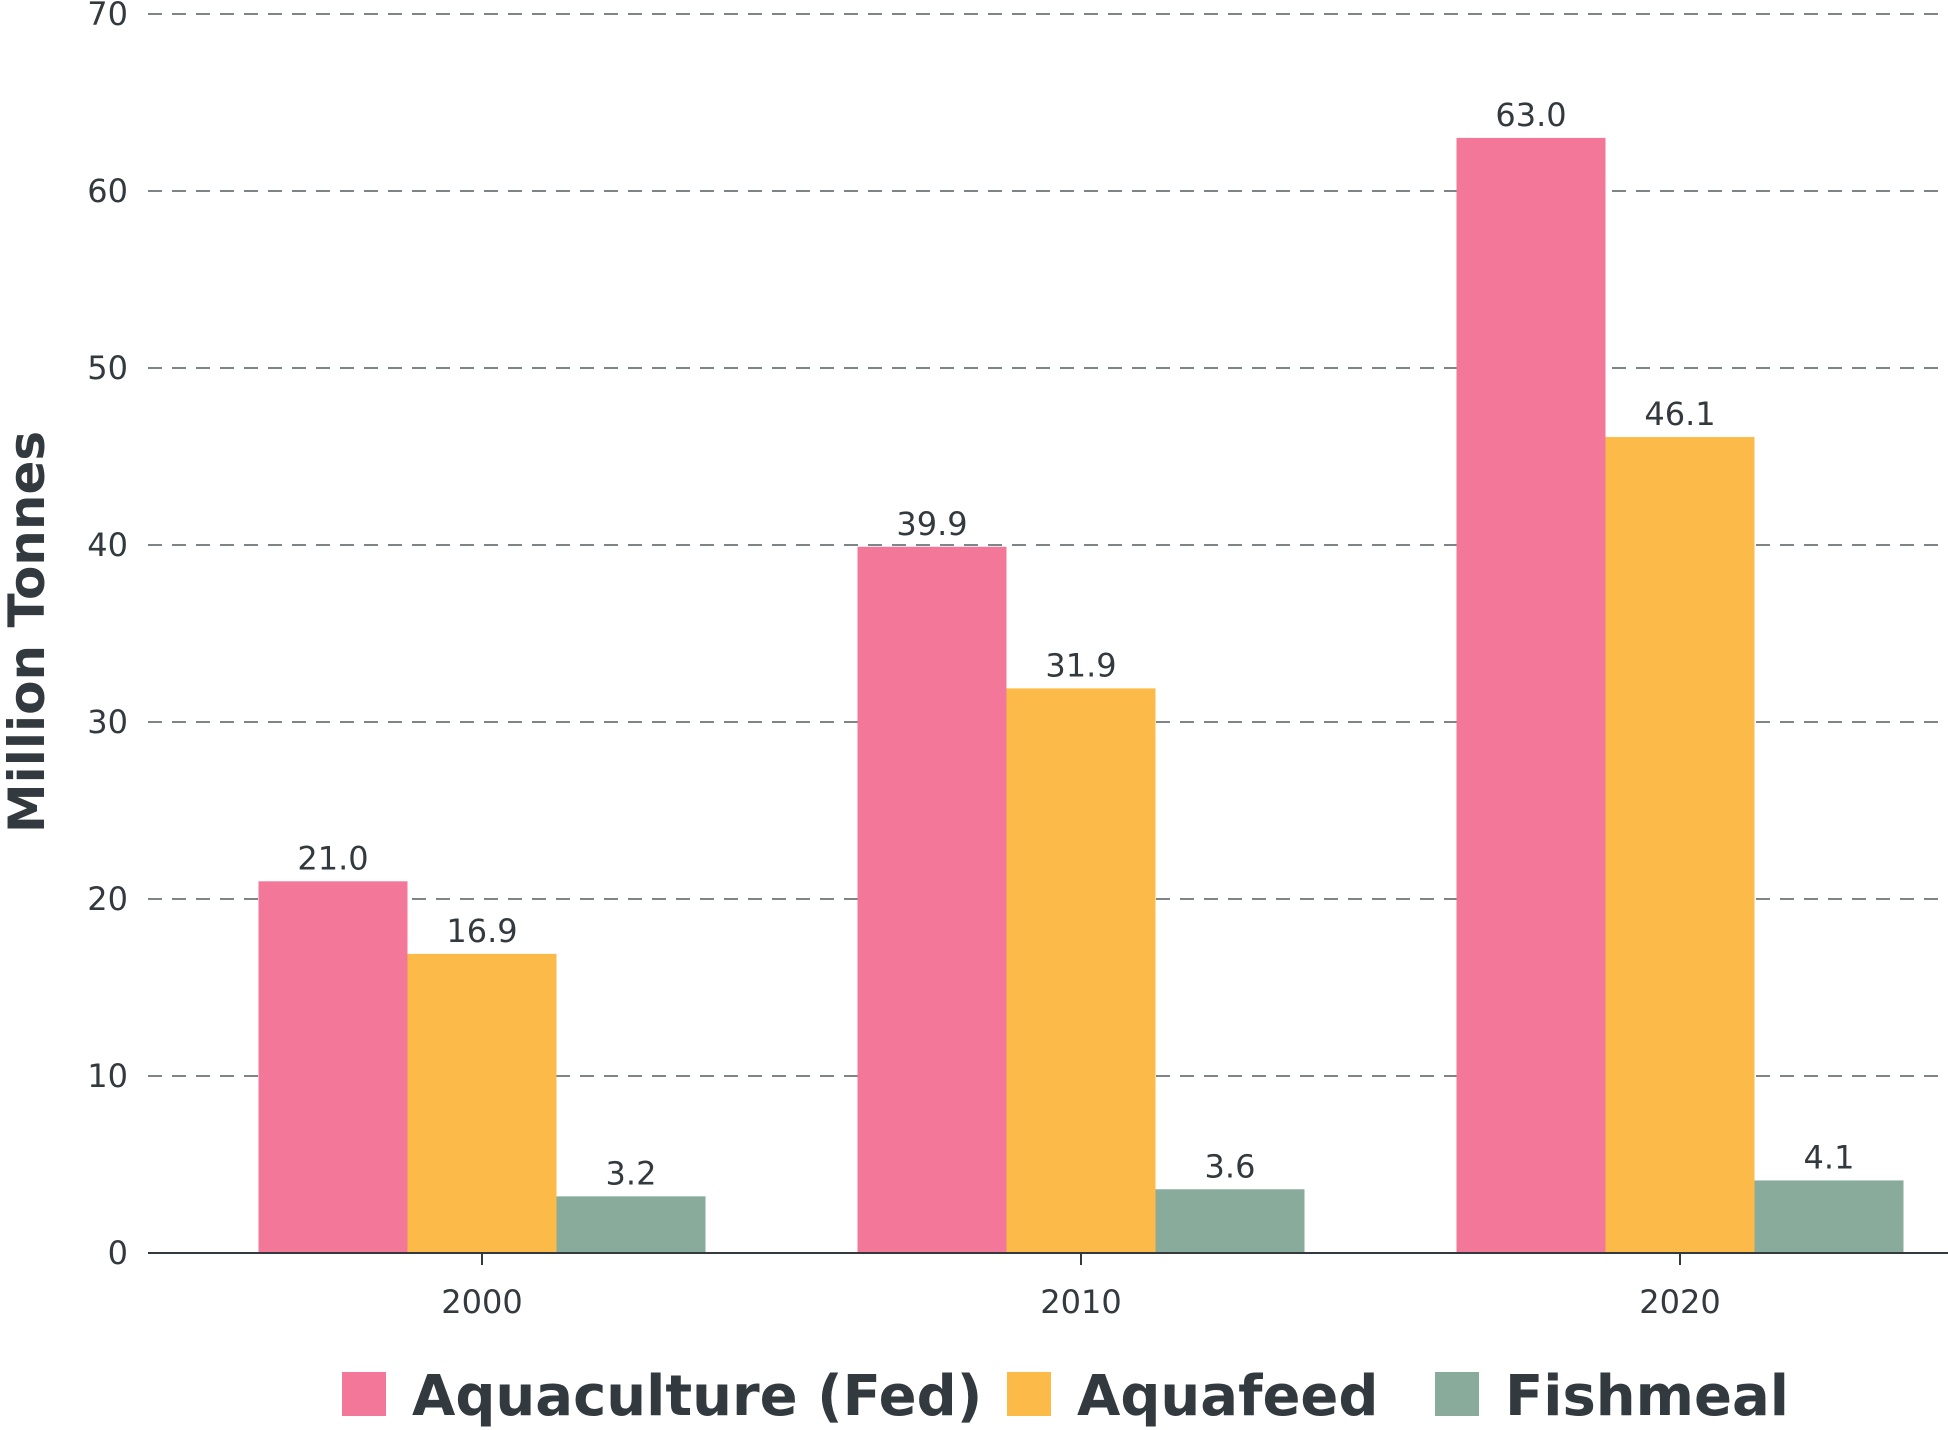 The width and height of the screenshot is (1948, 1430). I want to click on bar-aquaculture-fed-2020, so click(1531, 695).